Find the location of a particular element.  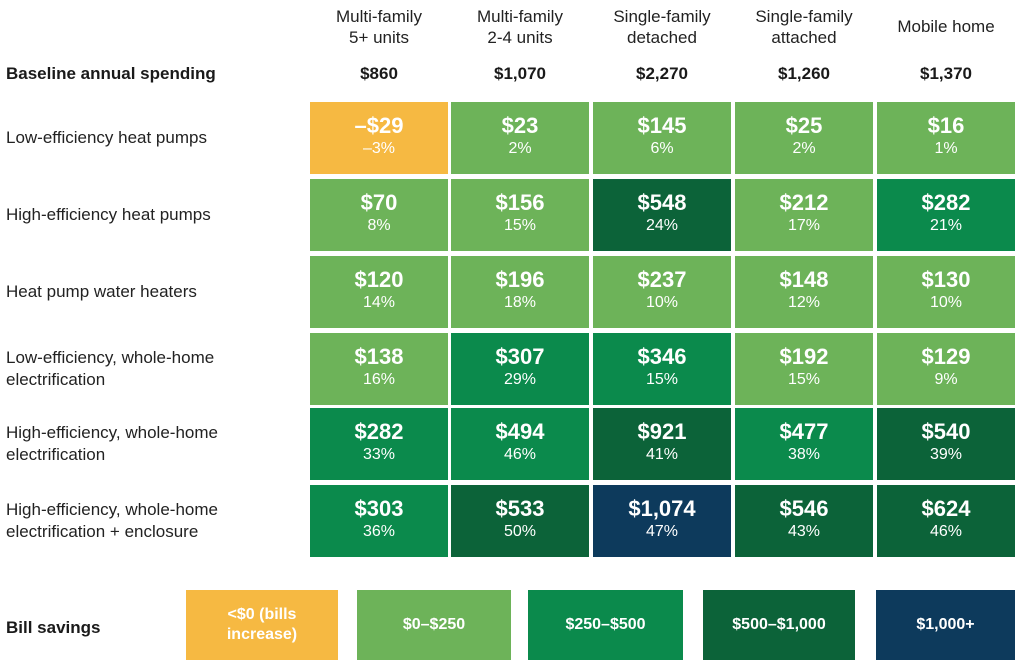

cell-amount: $1,074 is located at coordinates (662, 508).